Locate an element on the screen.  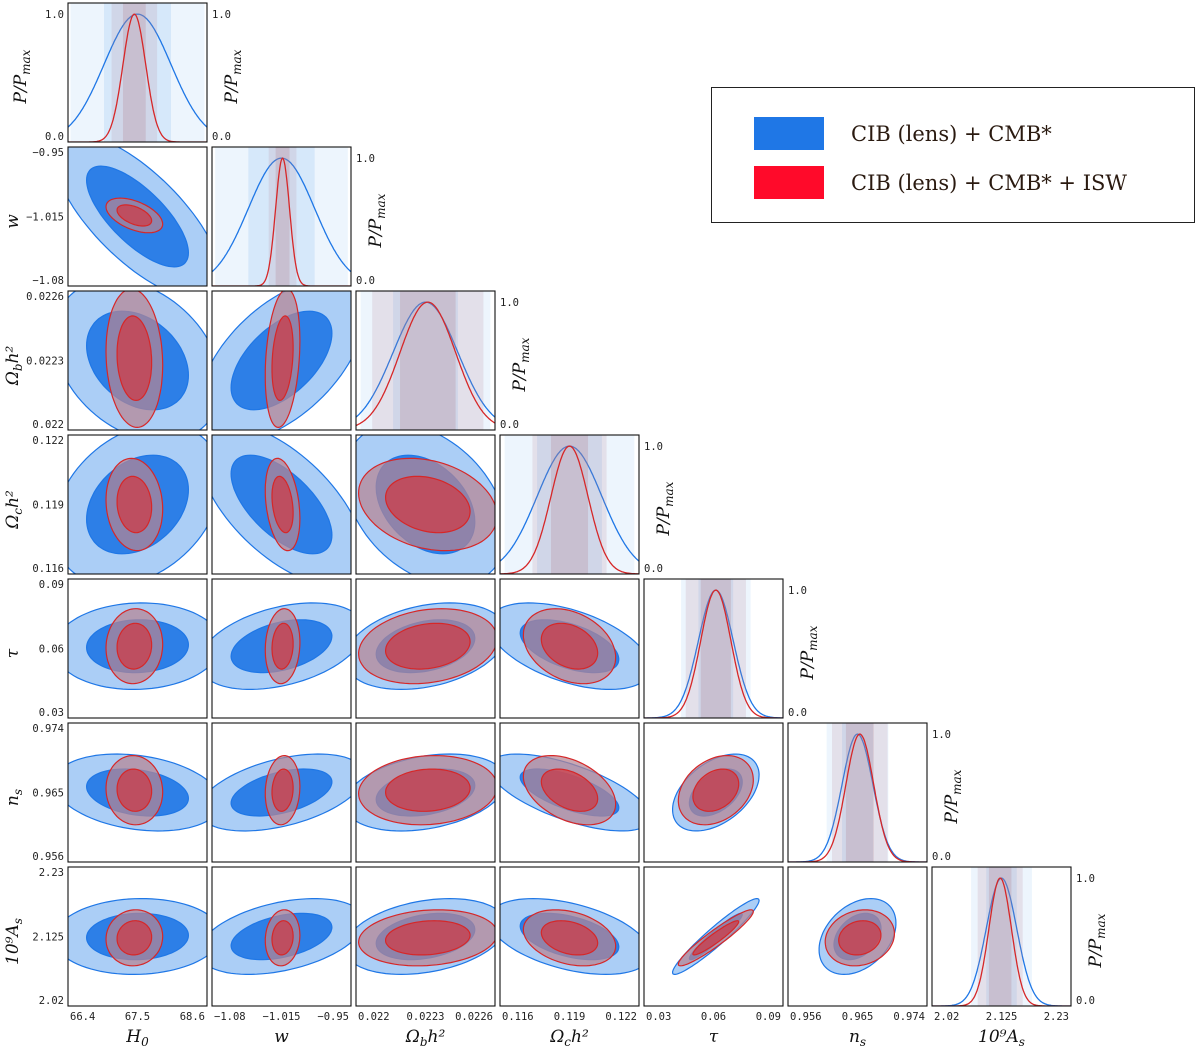
diag-tick-max-0: 1.0 is located at coordinates (221, 15).